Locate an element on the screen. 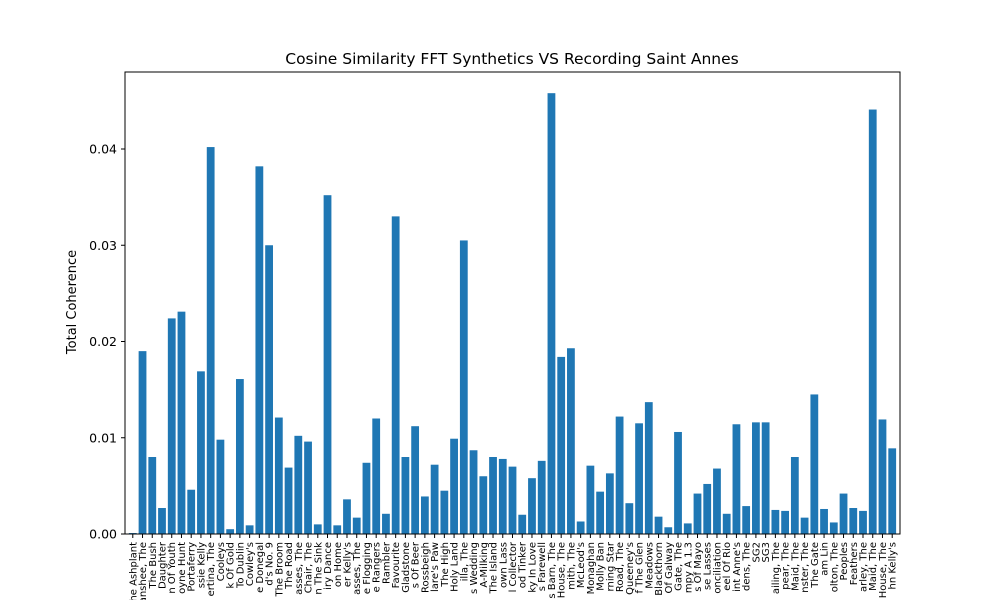 Image resolution: width=1000 pixels, height=600 pixels. x-tick-label: Molly Ban is located at coordinates (601, 566).